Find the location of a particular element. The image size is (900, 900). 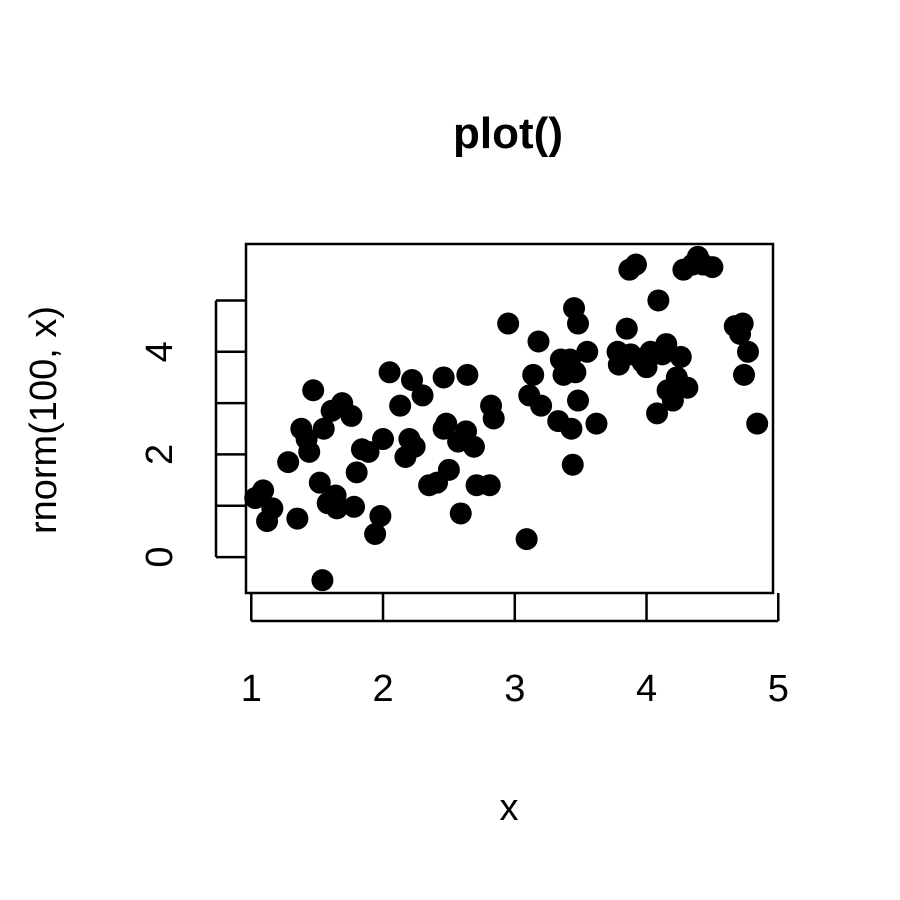

y-tick-label: 4 is located at coordinates (160, 351).